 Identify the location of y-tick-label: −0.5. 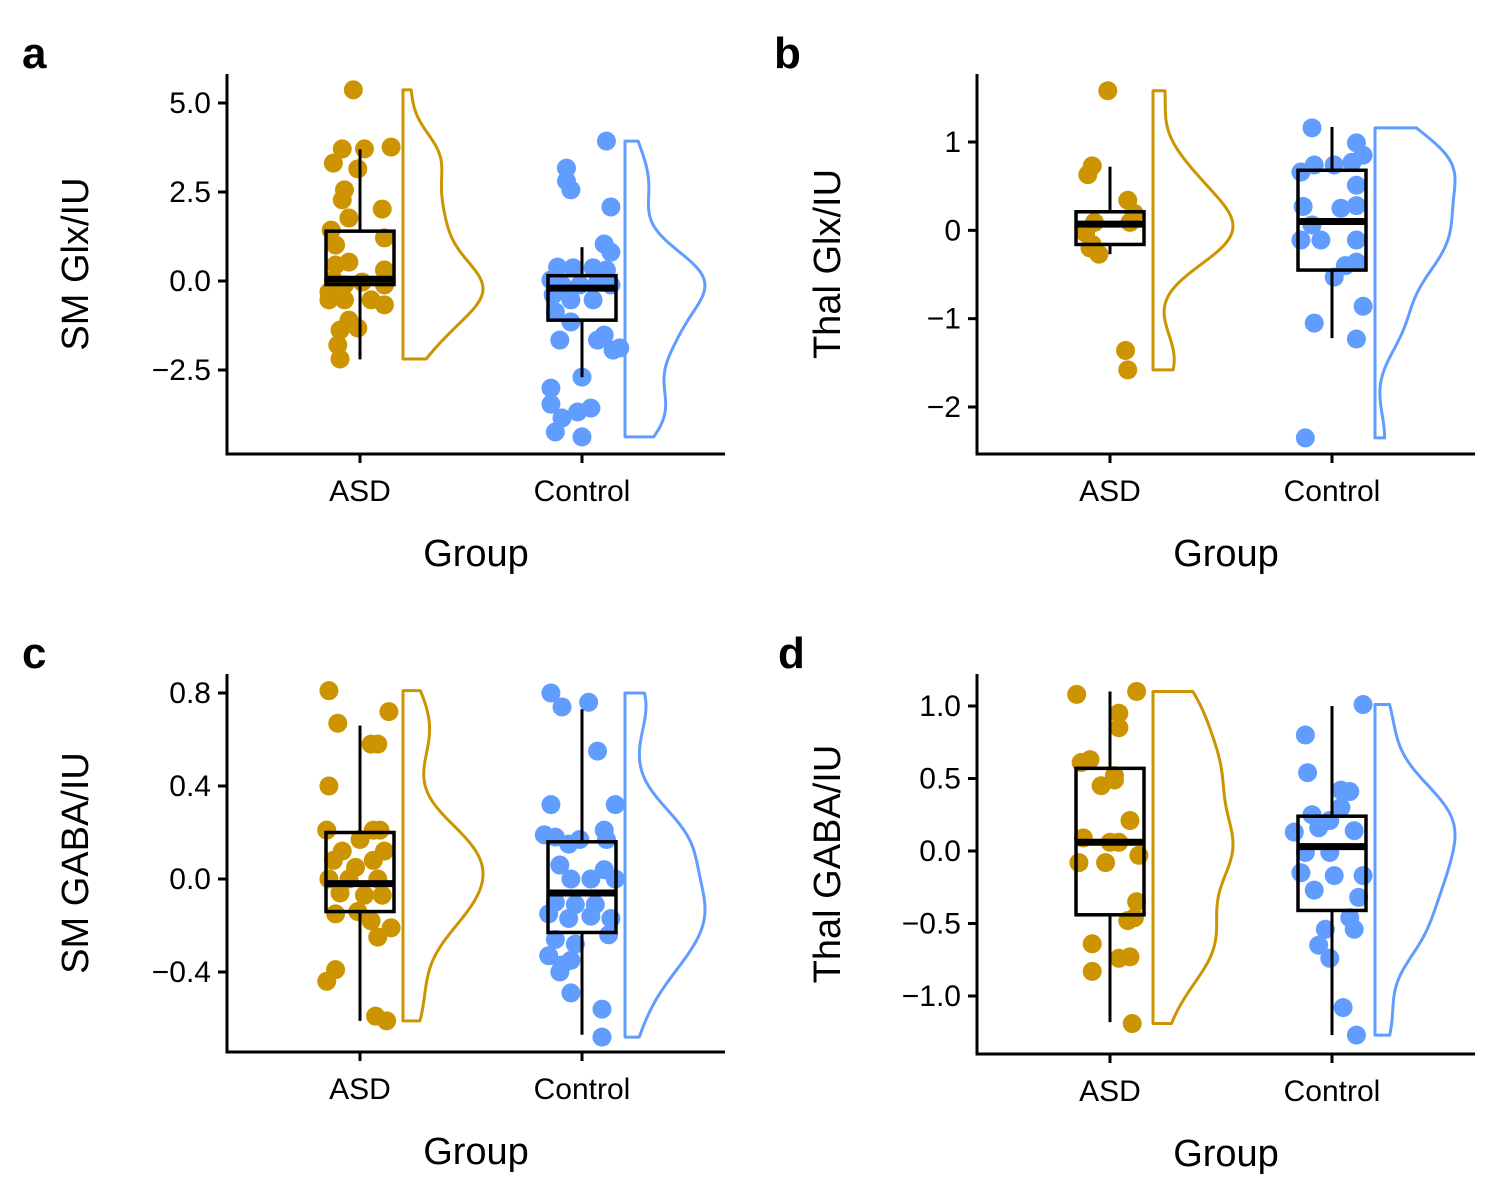
(931, 924).